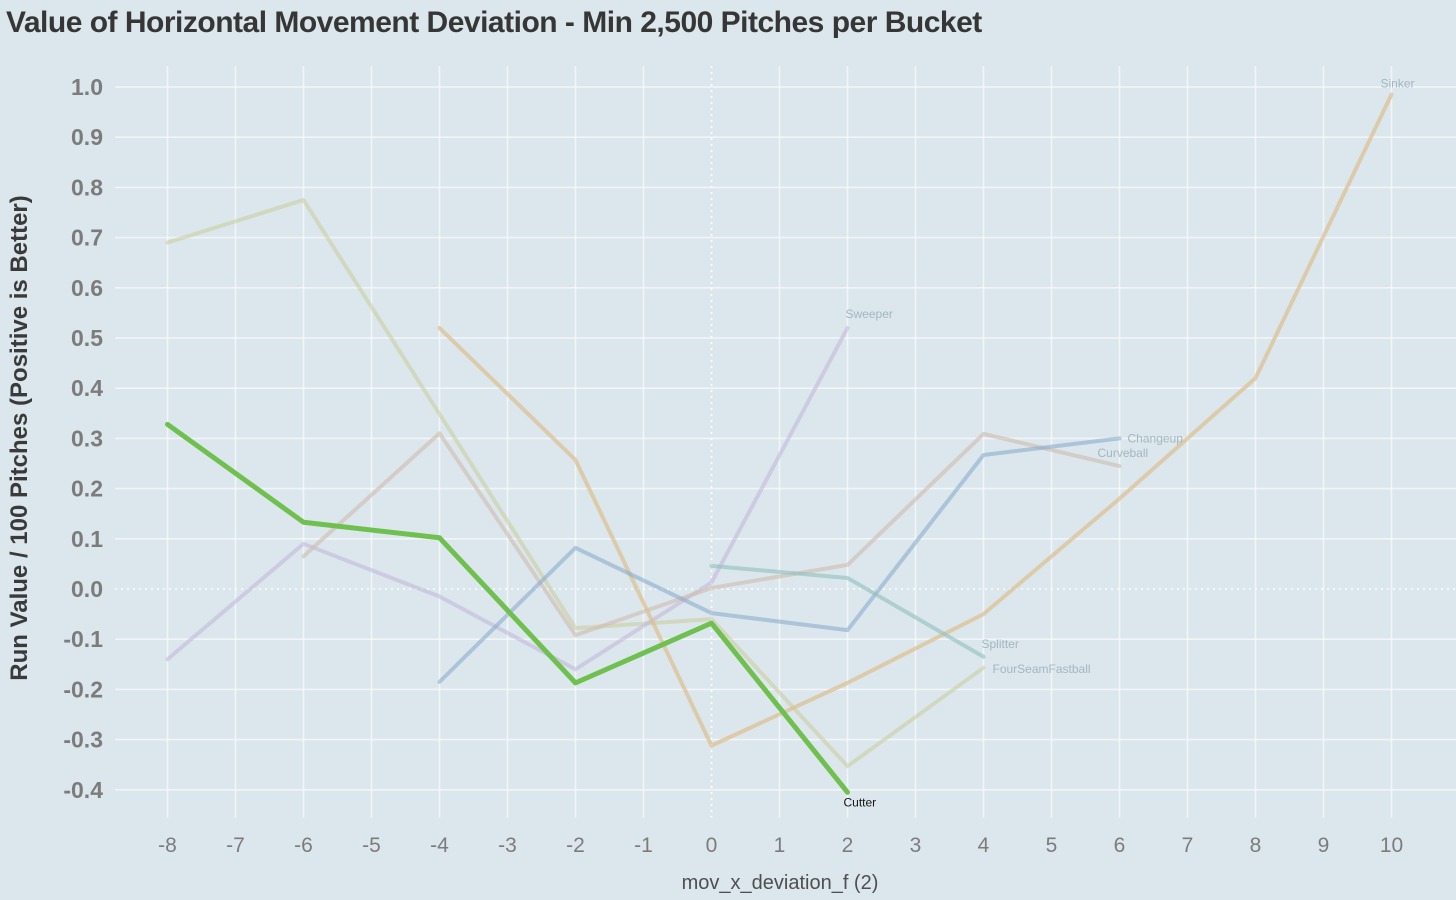 This screenshot has height=900, width=1456. Describe the element at coordinates (439, 845) in the screenshot. I see `x-tick-label: -4` at that location.